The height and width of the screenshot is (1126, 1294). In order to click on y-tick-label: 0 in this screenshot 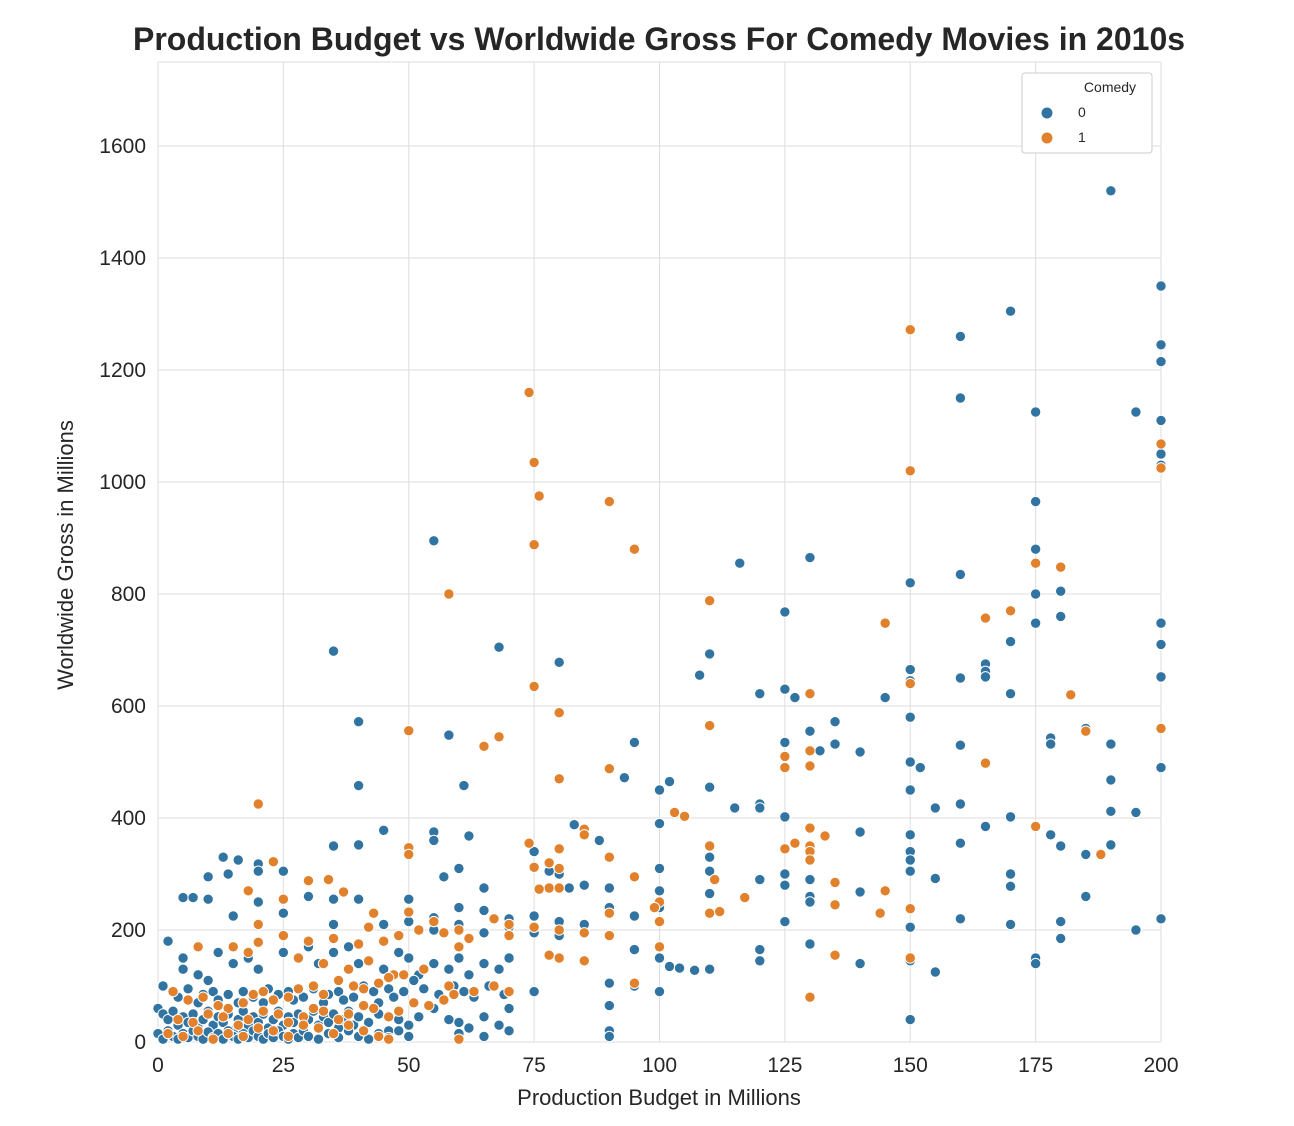, I will do `click(140, 1042)`.